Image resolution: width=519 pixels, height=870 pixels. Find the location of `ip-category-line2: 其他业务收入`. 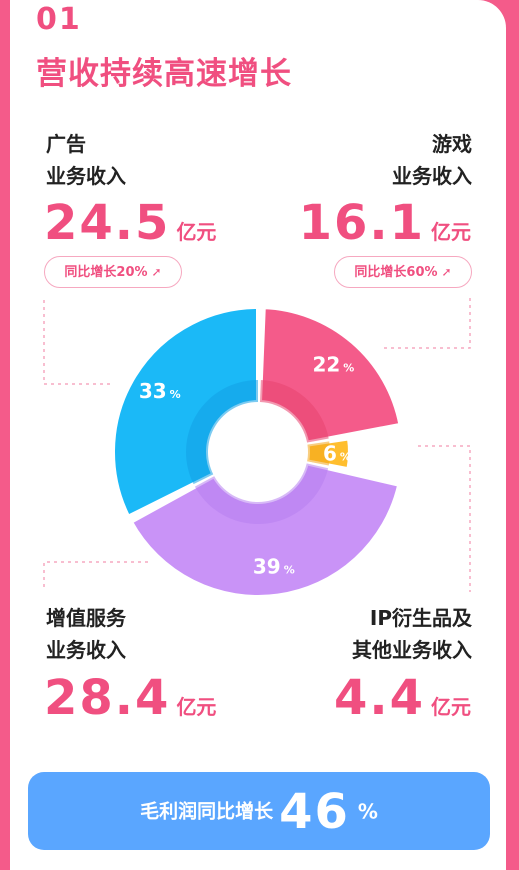

ip-category-line2: 其他业务收入 is located at coordinates (412, 650).